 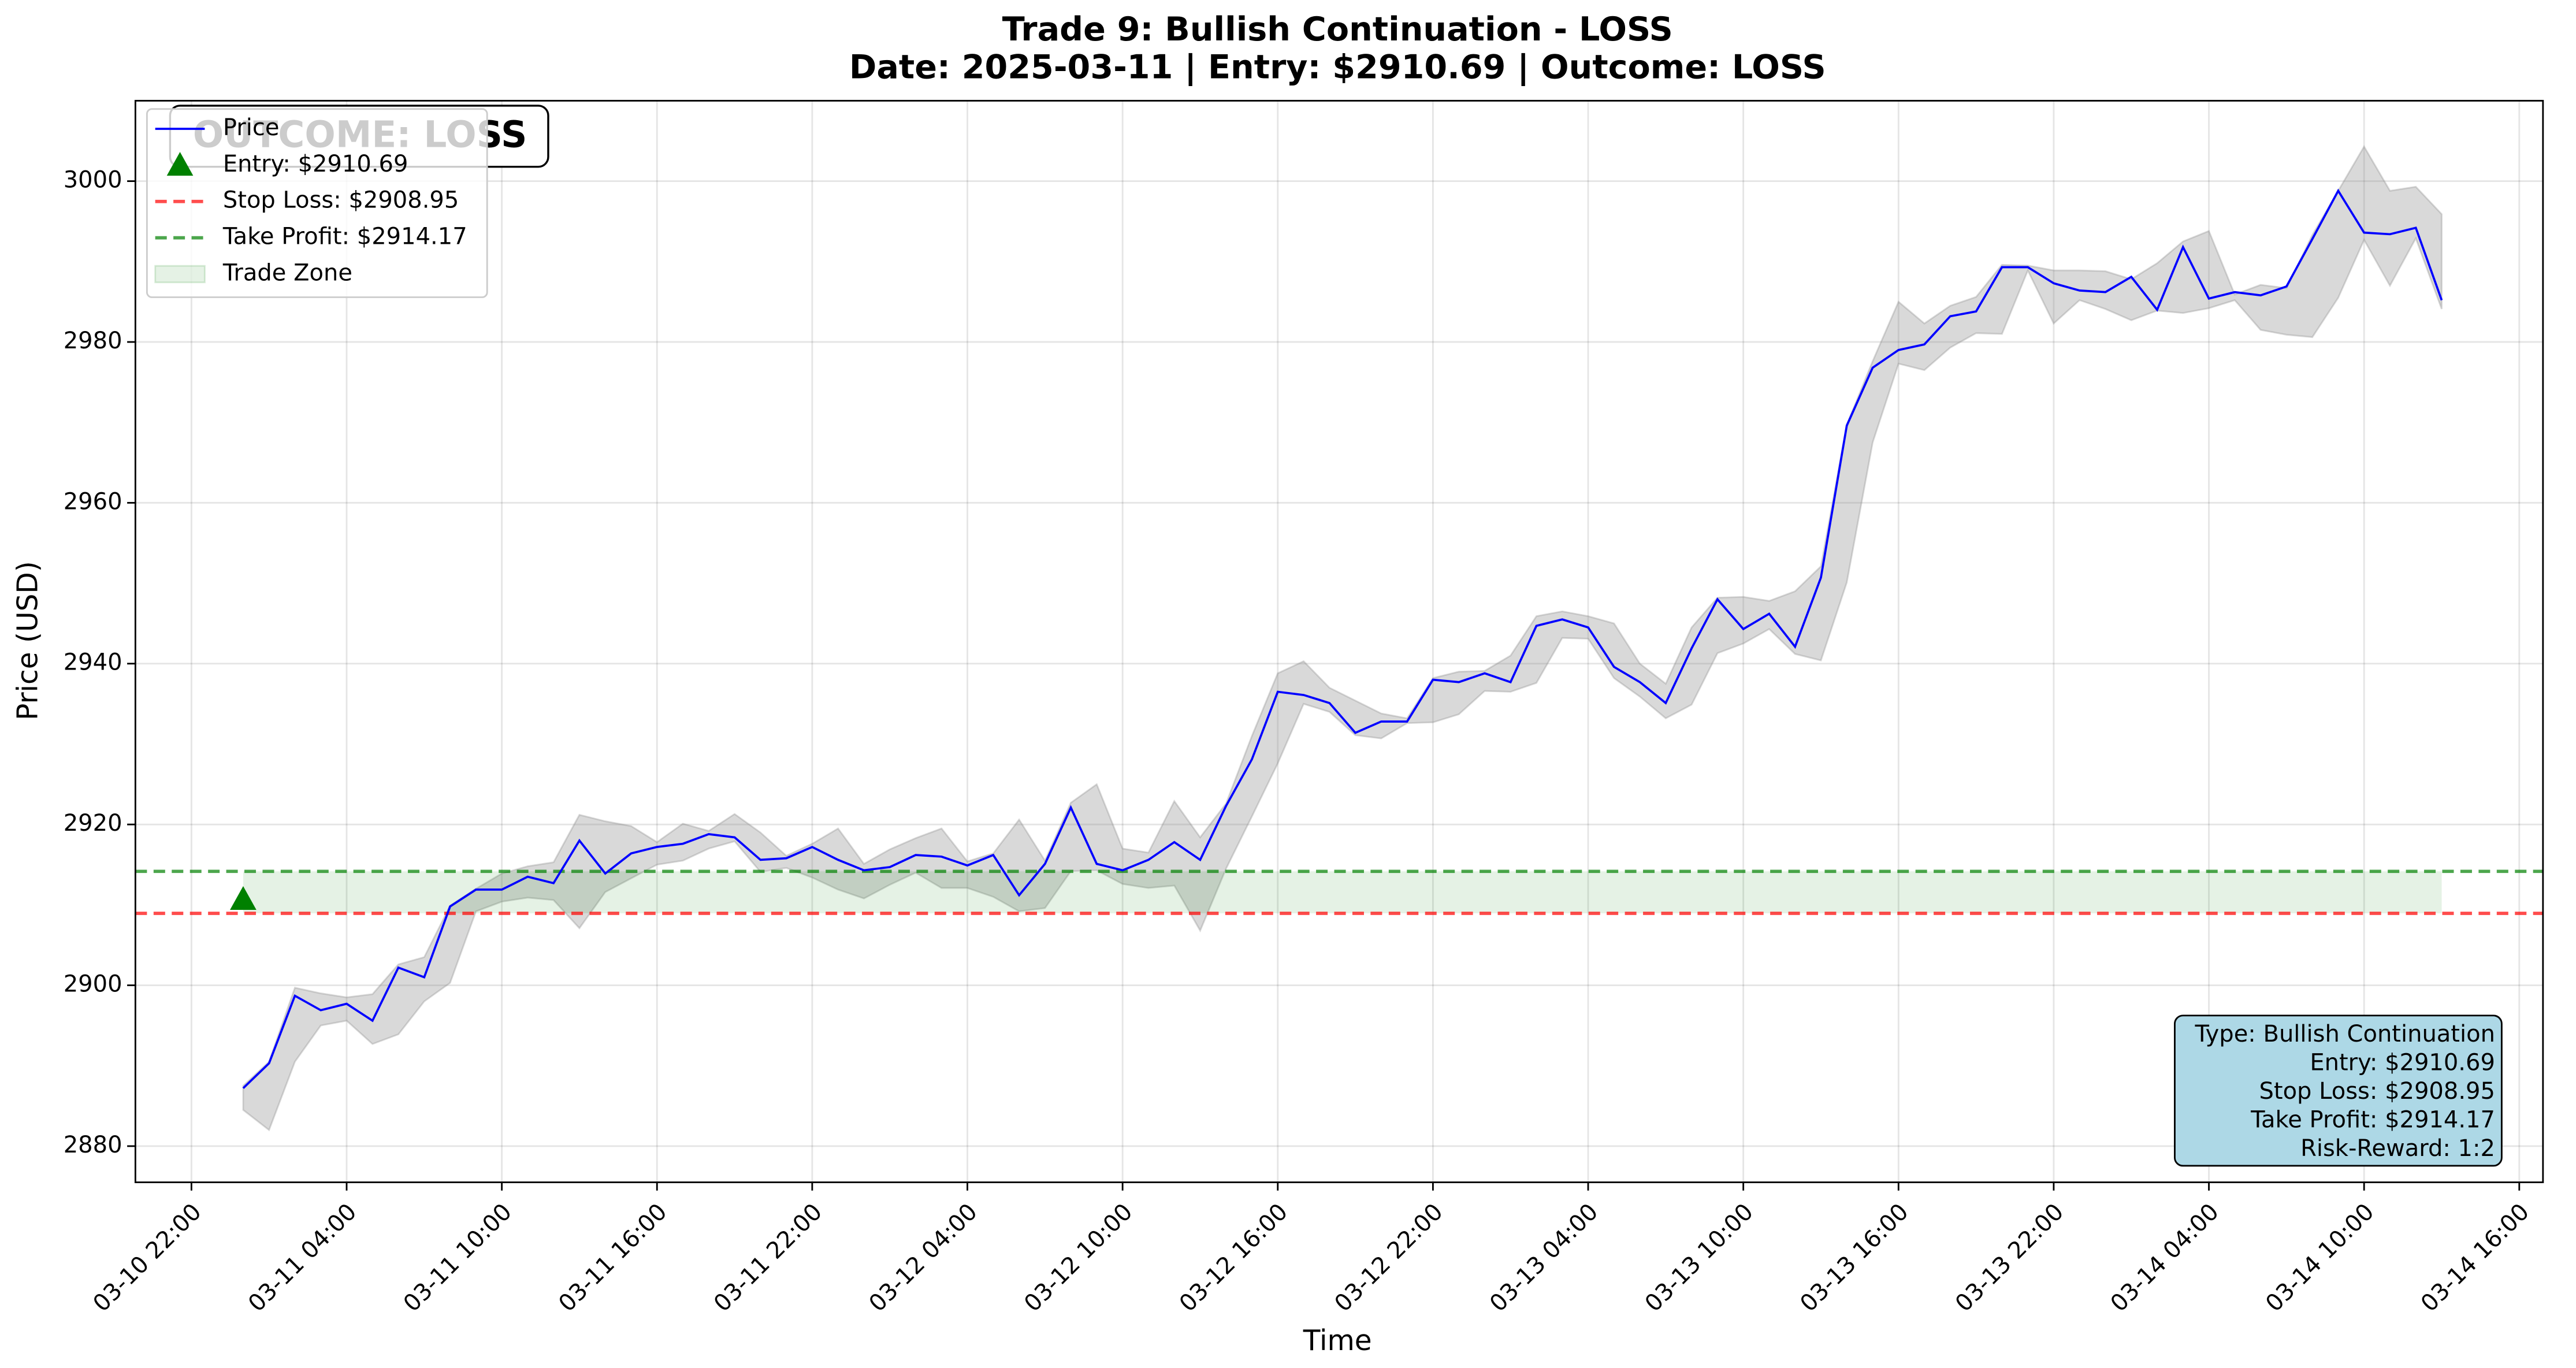 I want to click on y-tick-label: 2880, so click(x=93, y=1145).